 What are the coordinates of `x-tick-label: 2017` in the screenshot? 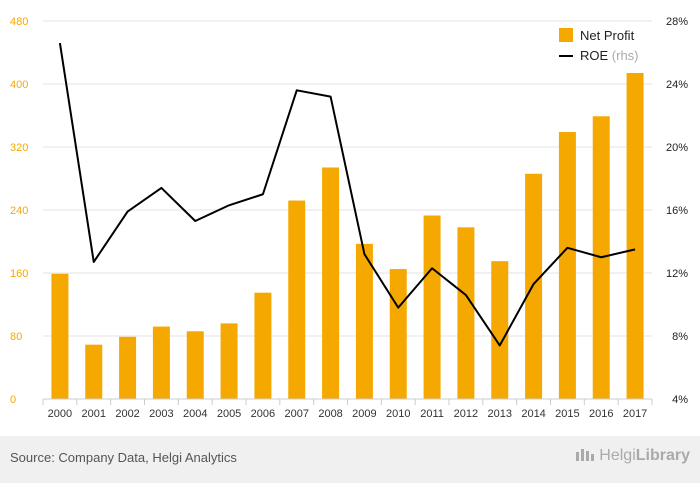 It's located at (635, 414).